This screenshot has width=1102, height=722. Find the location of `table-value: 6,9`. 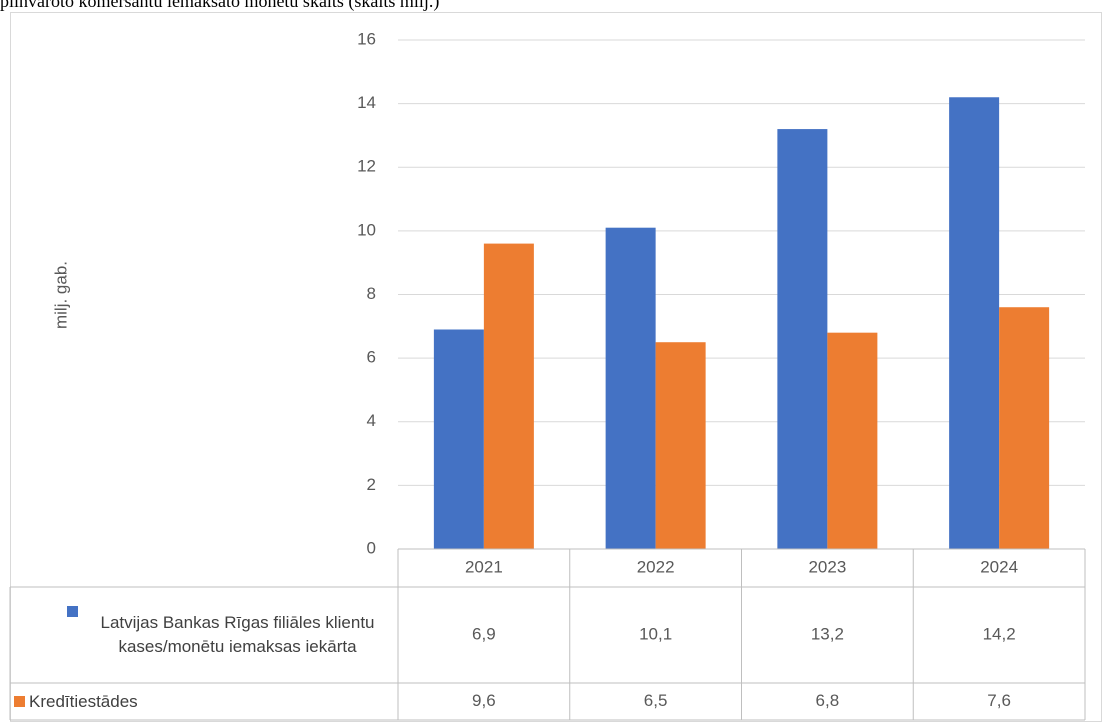

table-value: 6,9 is located at coordinates (484, 633).